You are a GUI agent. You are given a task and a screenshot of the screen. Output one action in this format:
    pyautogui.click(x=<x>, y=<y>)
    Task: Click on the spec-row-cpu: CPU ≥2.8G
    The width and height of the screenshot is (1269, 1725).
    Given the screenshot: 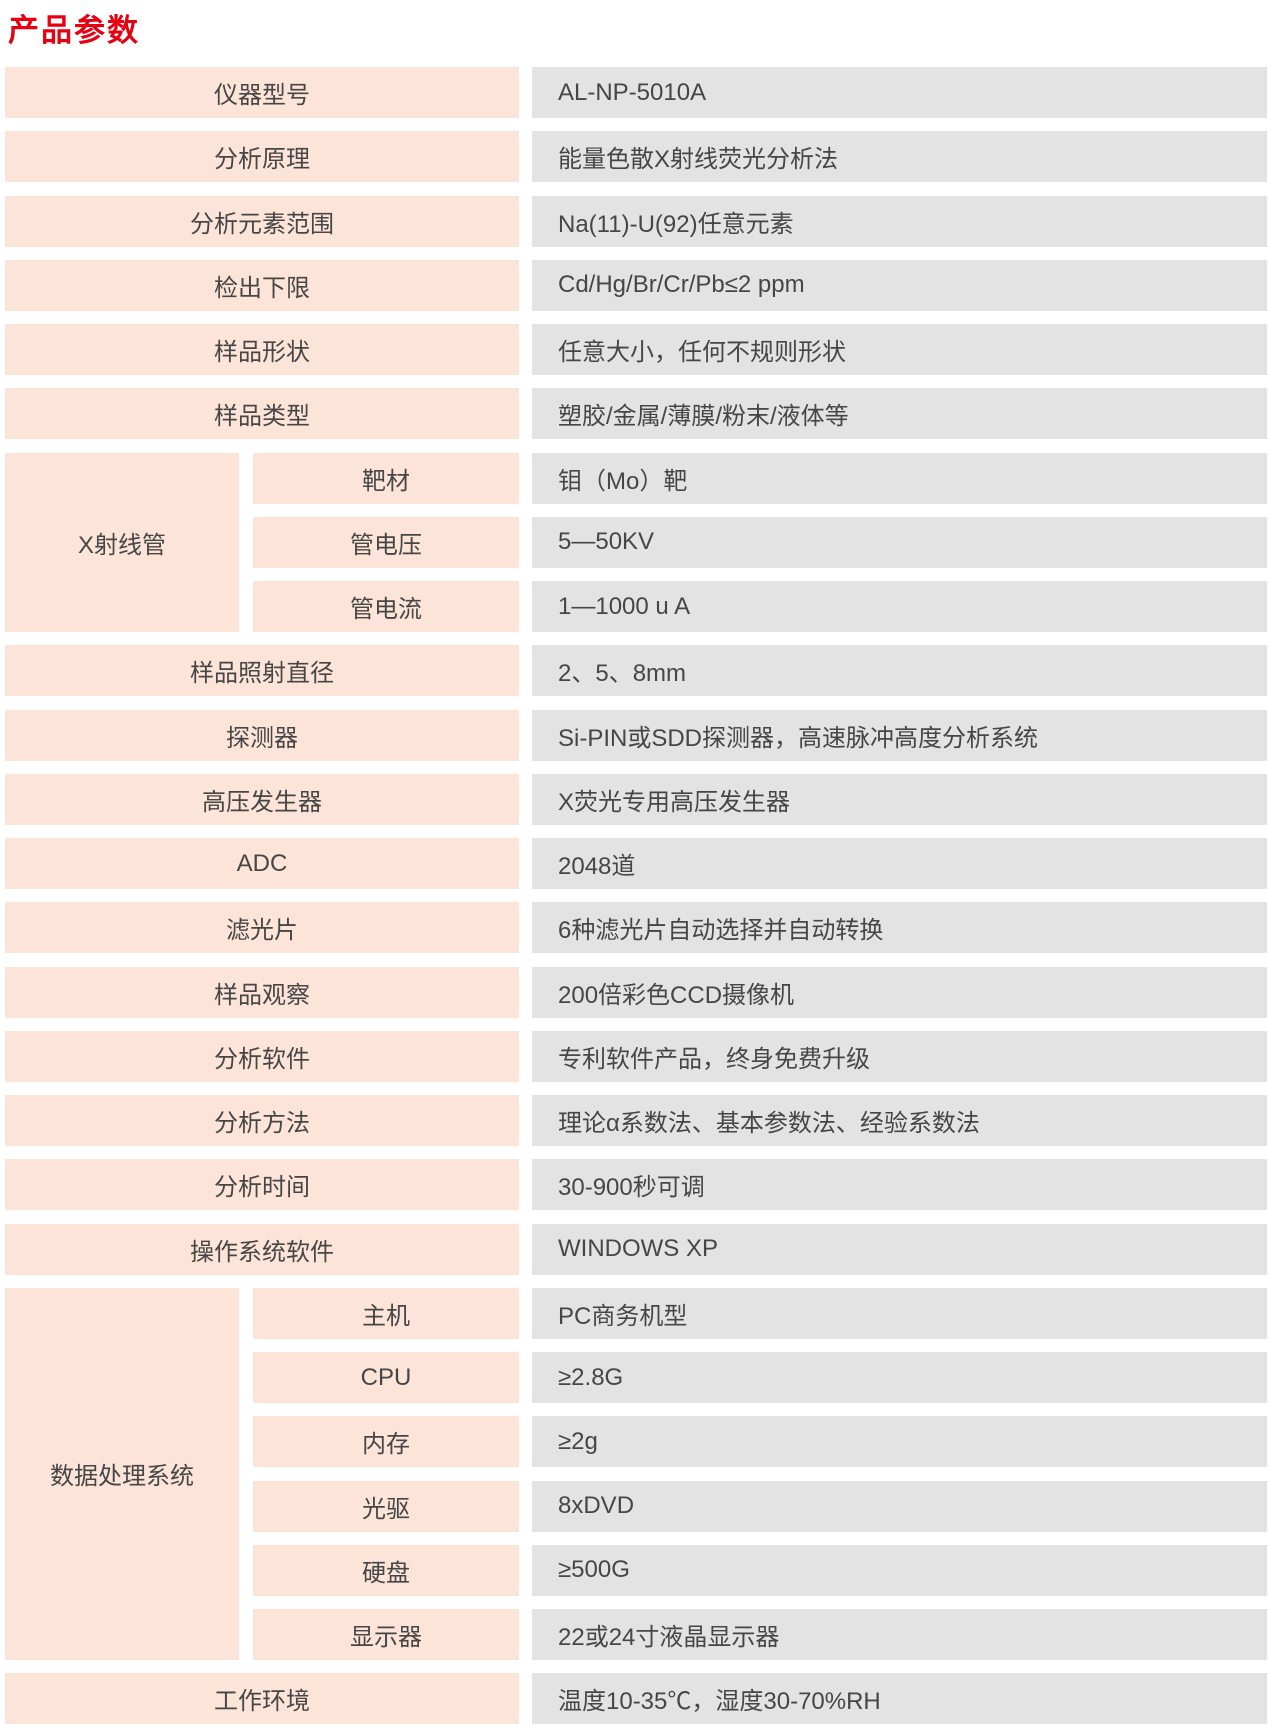 What is the action you would take?
    pyautogui.click(x=760, y=1377)
    